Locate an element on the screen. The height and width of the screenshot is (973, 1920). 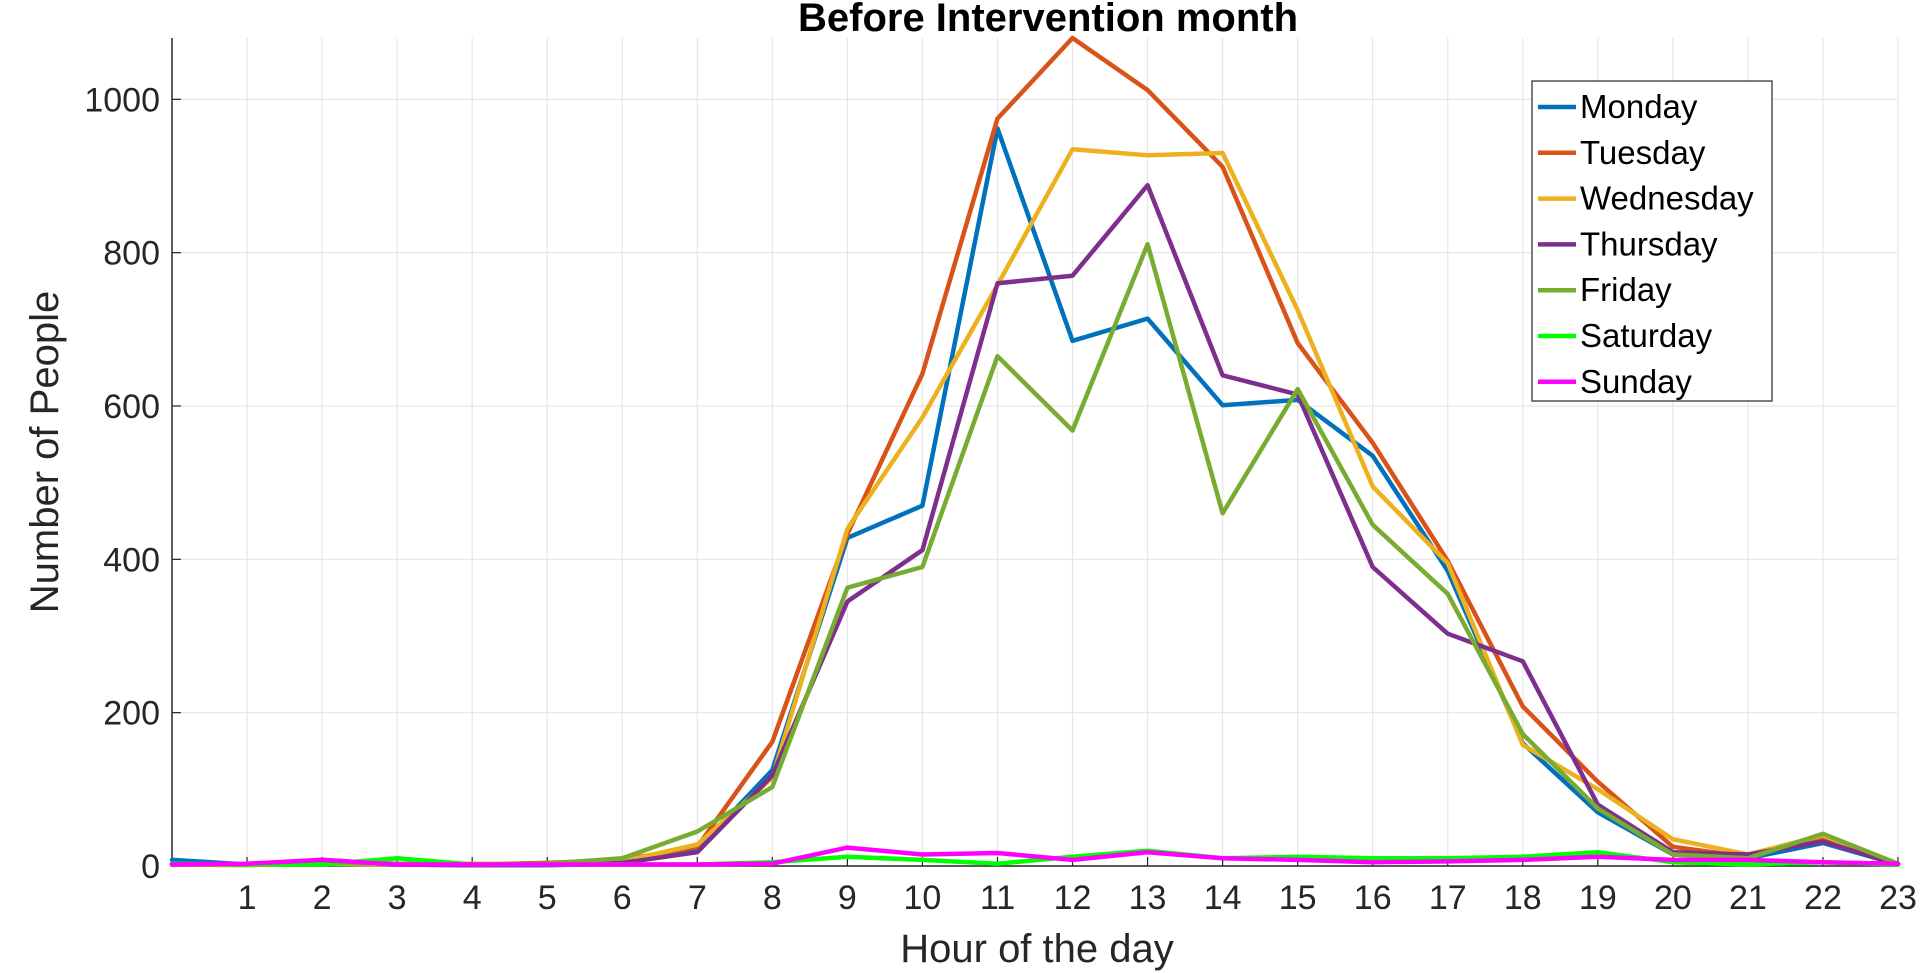
legend-label: Sunday is located at coordinates (1636, 381).